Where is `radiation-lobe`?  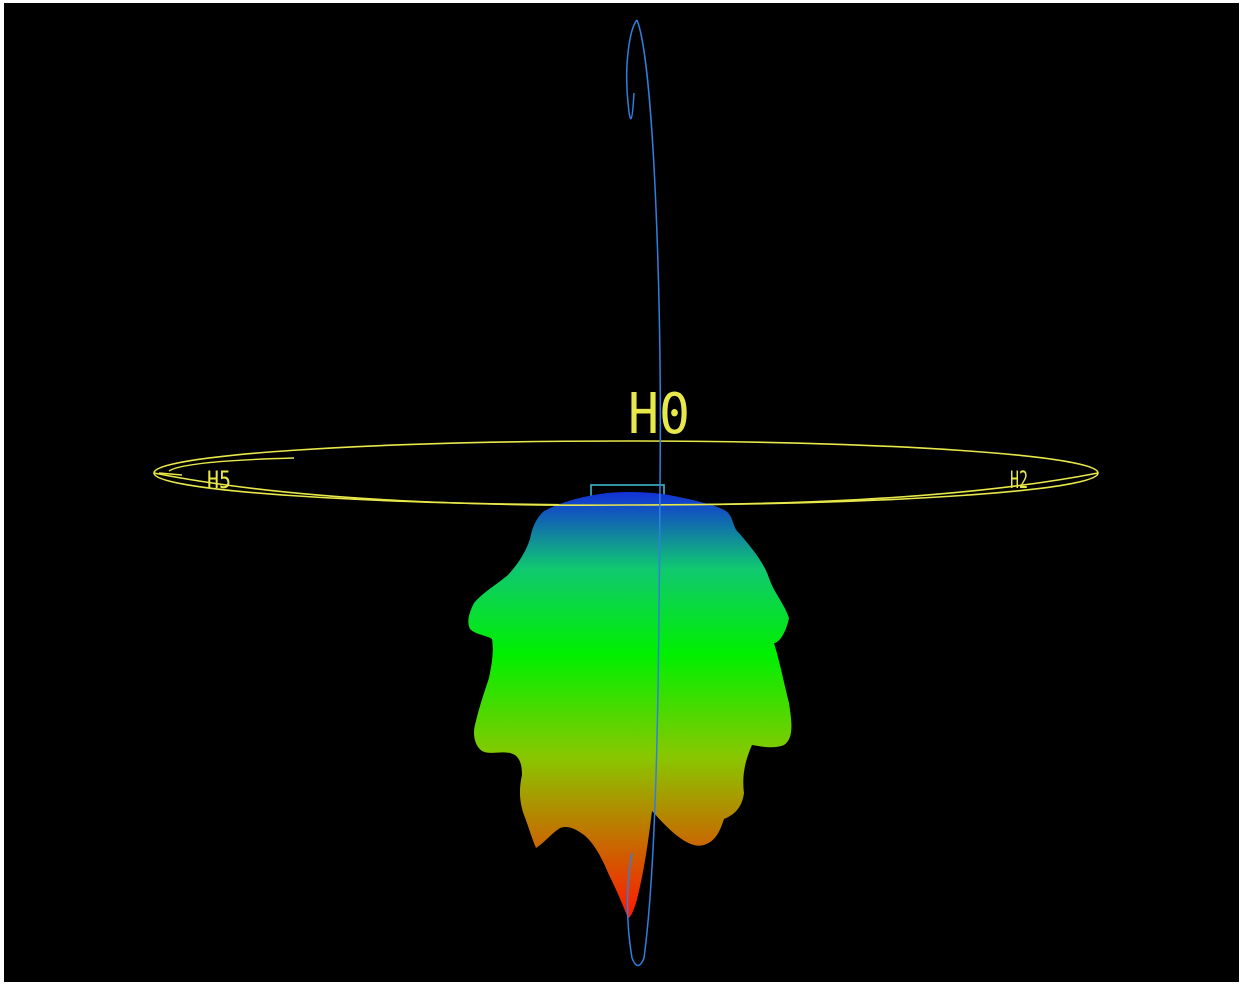
radiation-lobe is located at coordinates (630, 705).